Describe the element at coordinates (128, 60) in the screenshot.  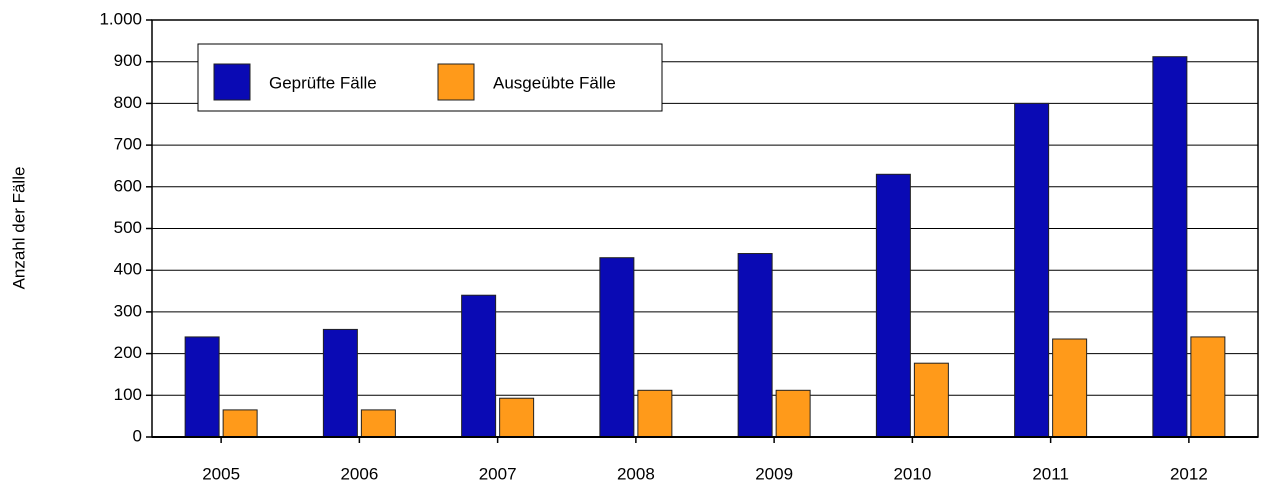
I see `y-tick-label: 900` at that location.